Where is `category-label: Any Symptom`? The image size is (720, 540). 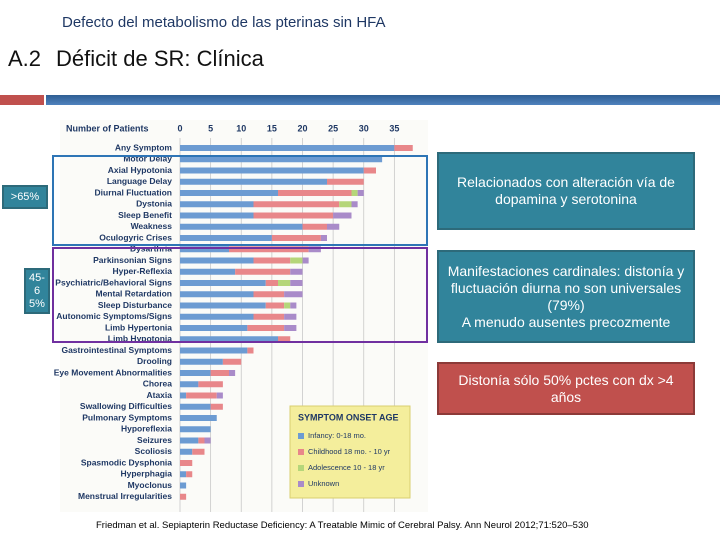
category-label: Any Symptom is located at coordinates (144, 147).